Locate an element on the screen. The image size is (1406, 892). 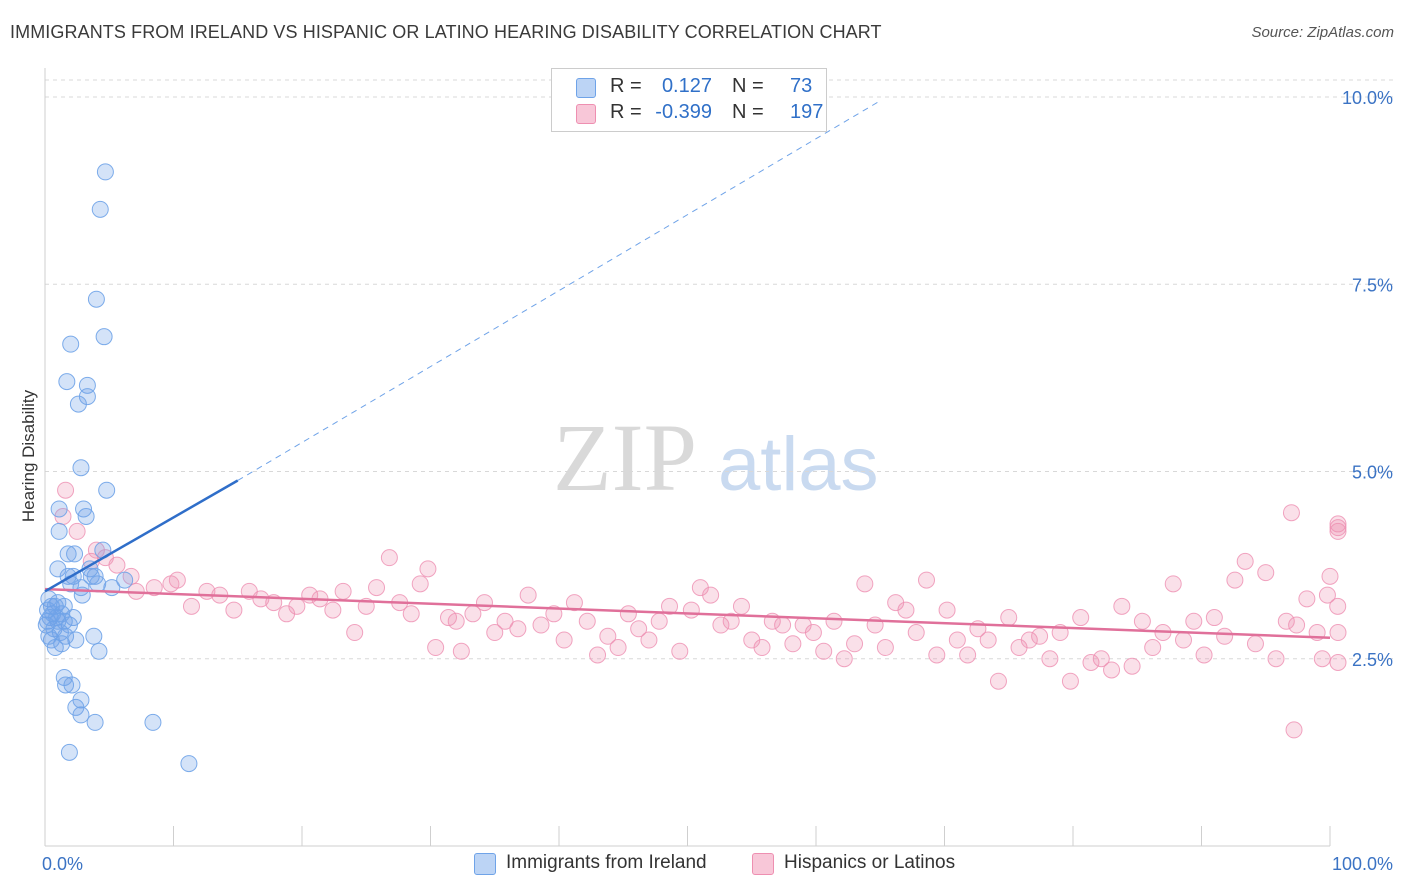
watermark-atlas: atlas is located at coordinates (798, 464).